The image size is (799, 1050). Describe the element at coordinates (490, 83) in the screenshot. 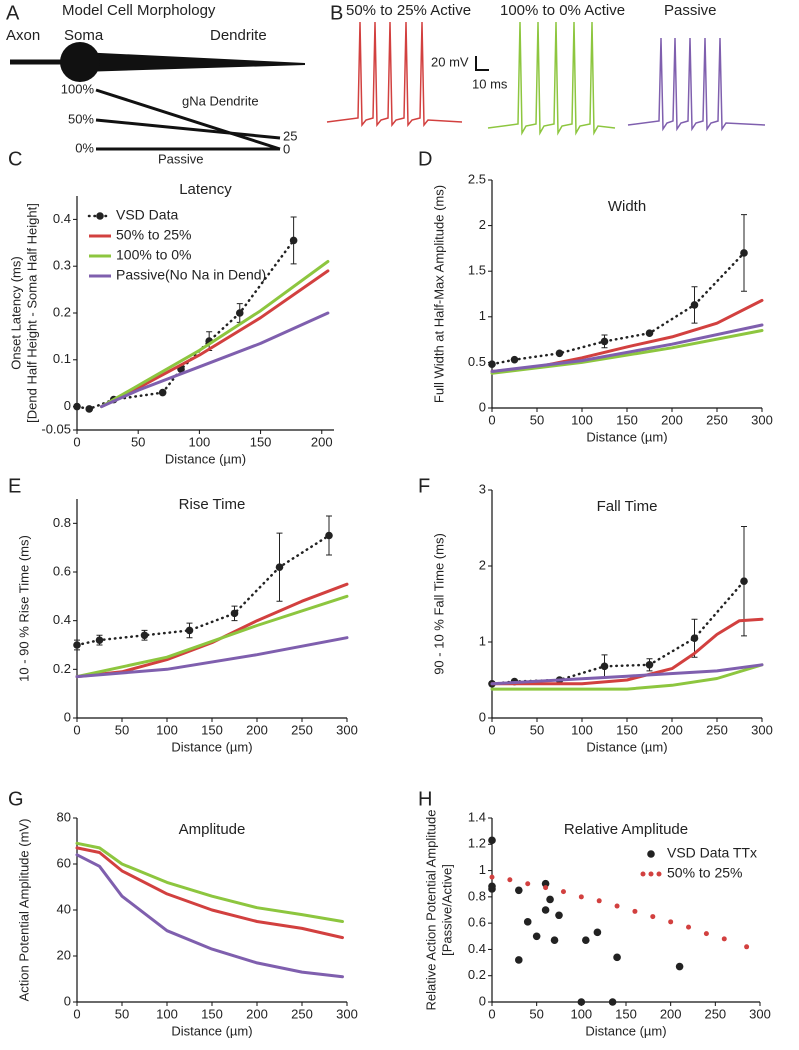

I see `scale-label: 10 ms` at that location.